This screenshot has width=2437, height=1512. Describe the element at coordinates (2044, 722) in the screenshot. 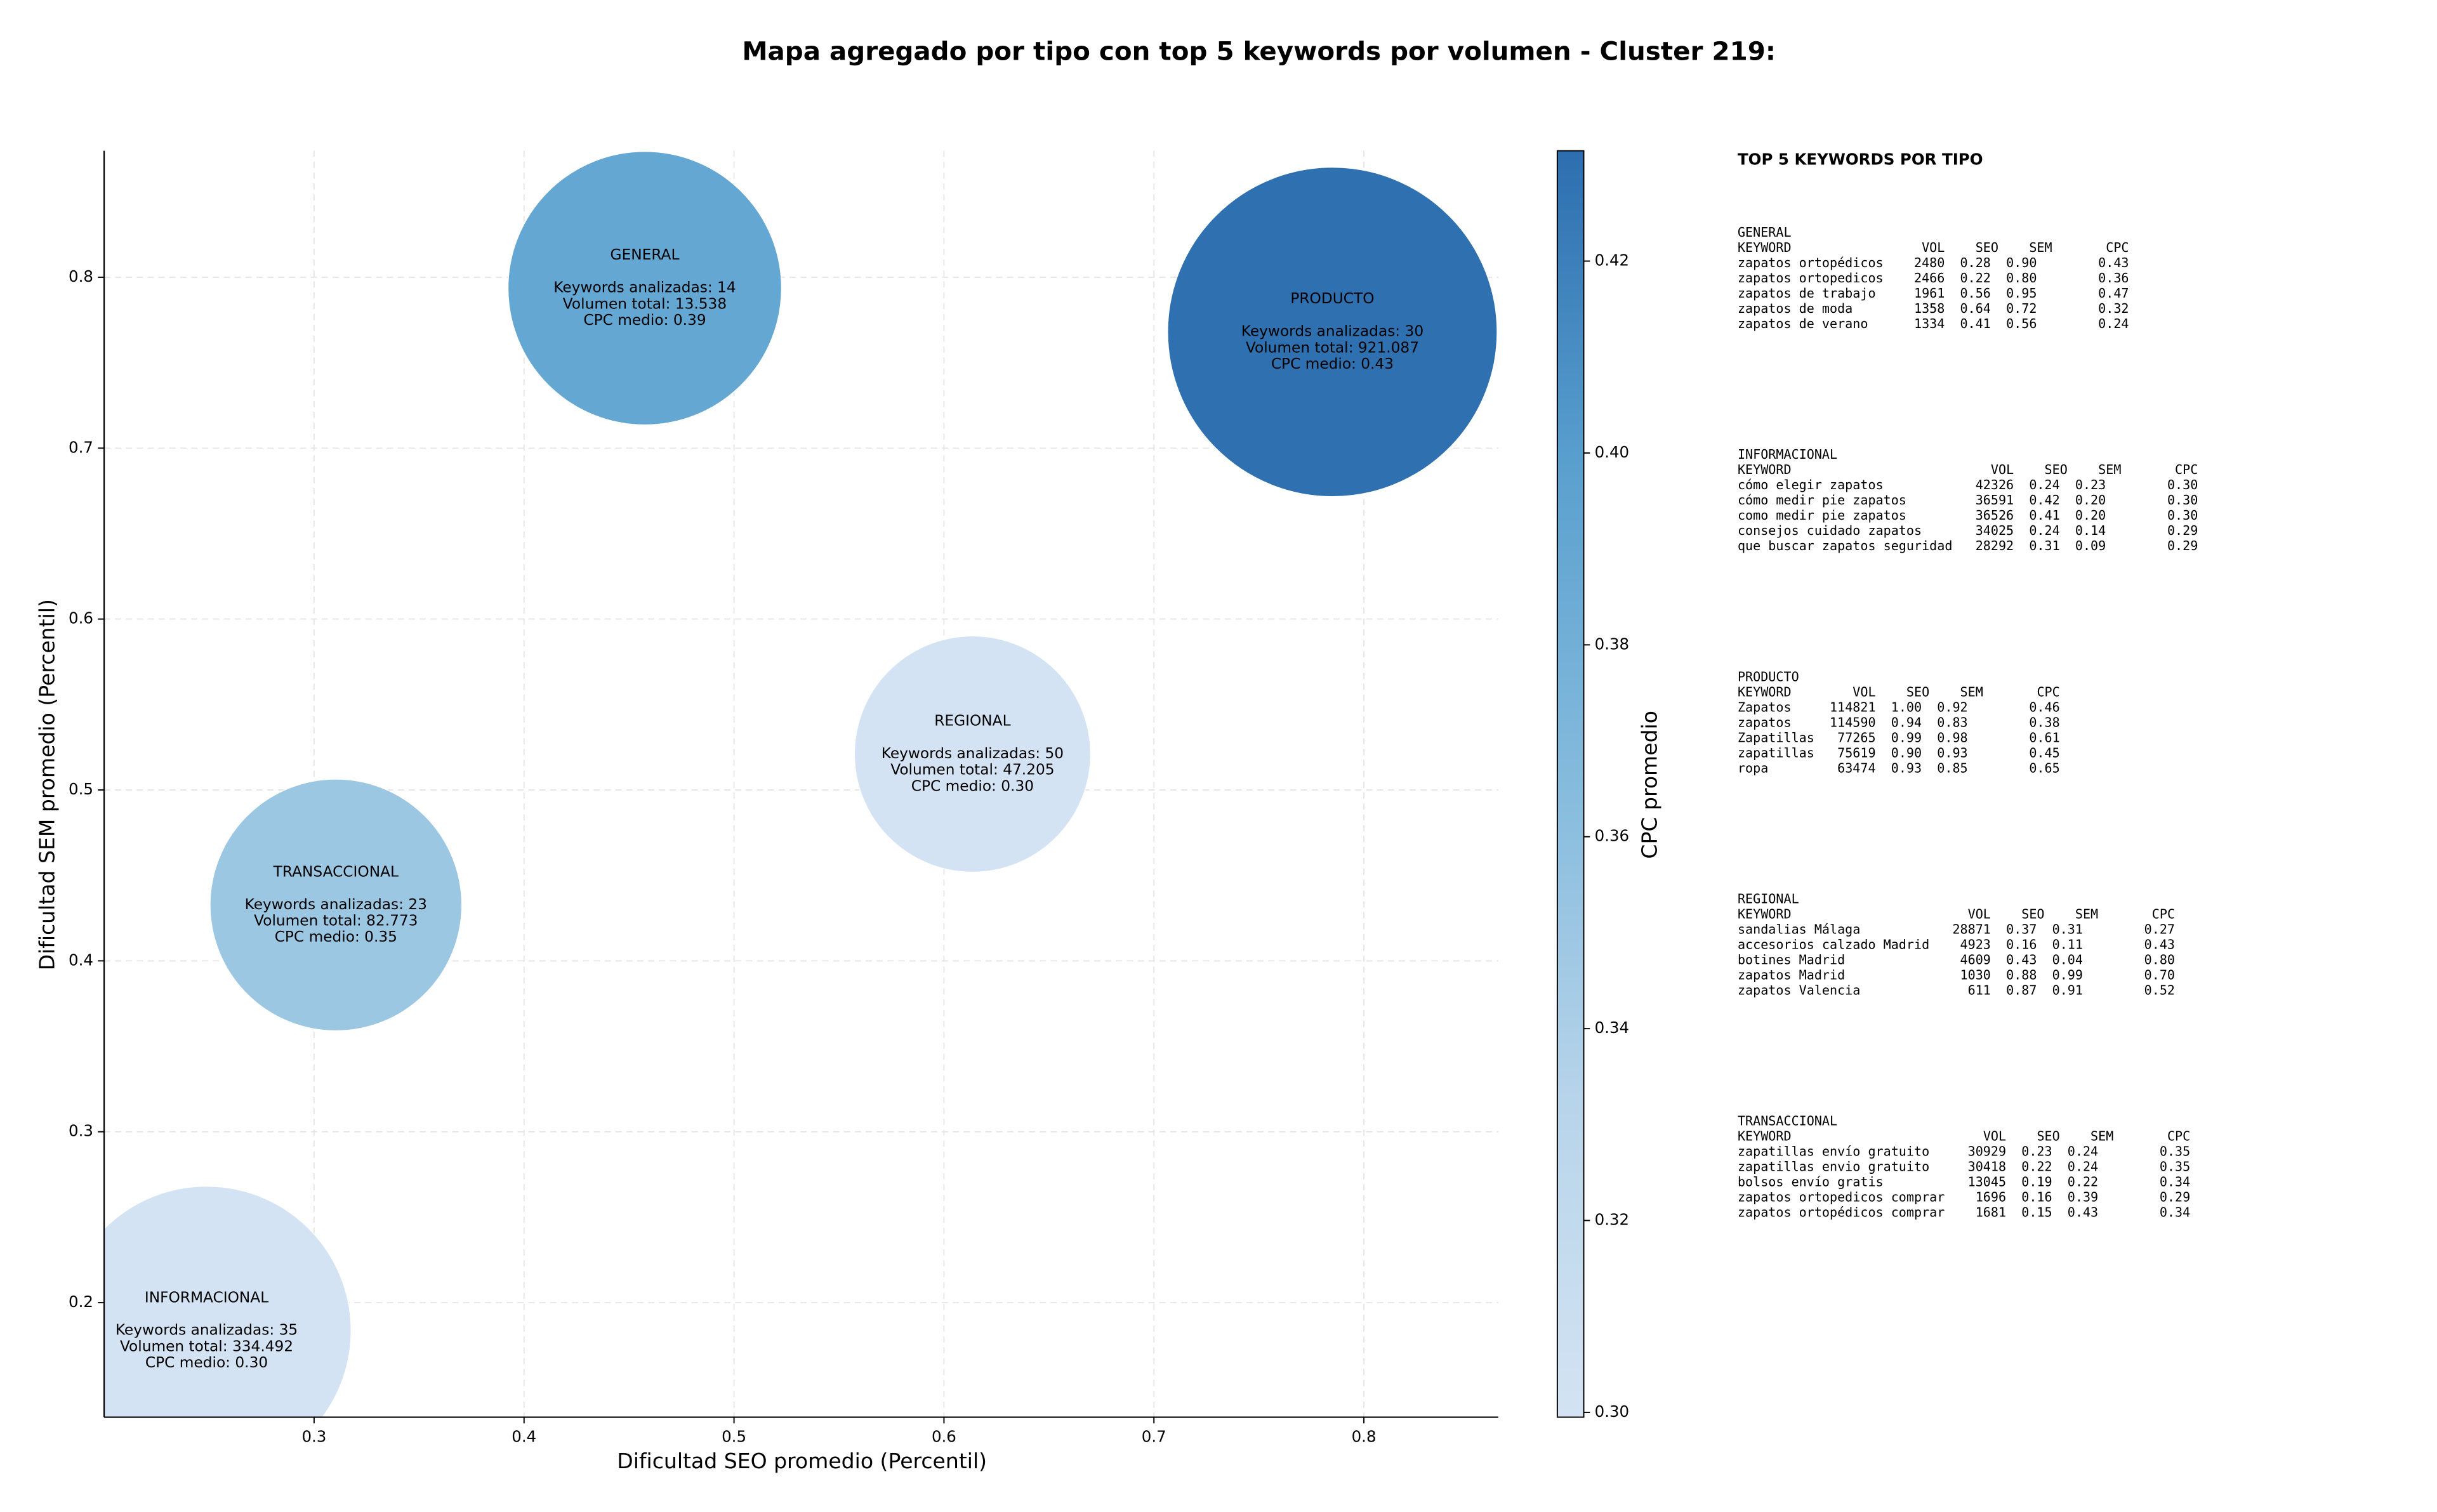

I see `table-cell: 0.38` at that location.